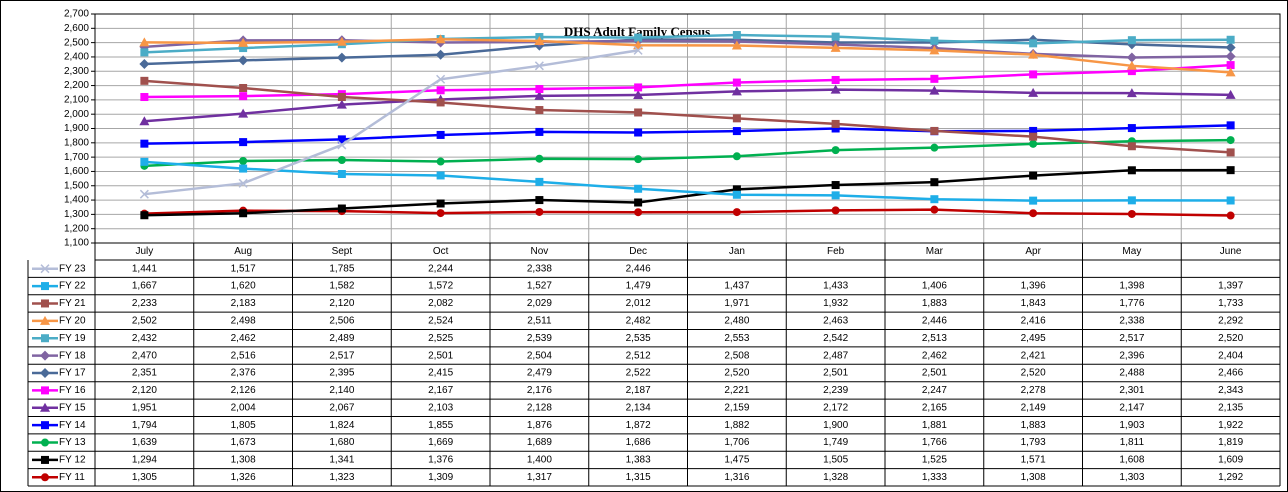  What do you see at coordinates (341, 355) in the screenshot?
I see `table-cell: 2,517` at bounding box center [341, 355].